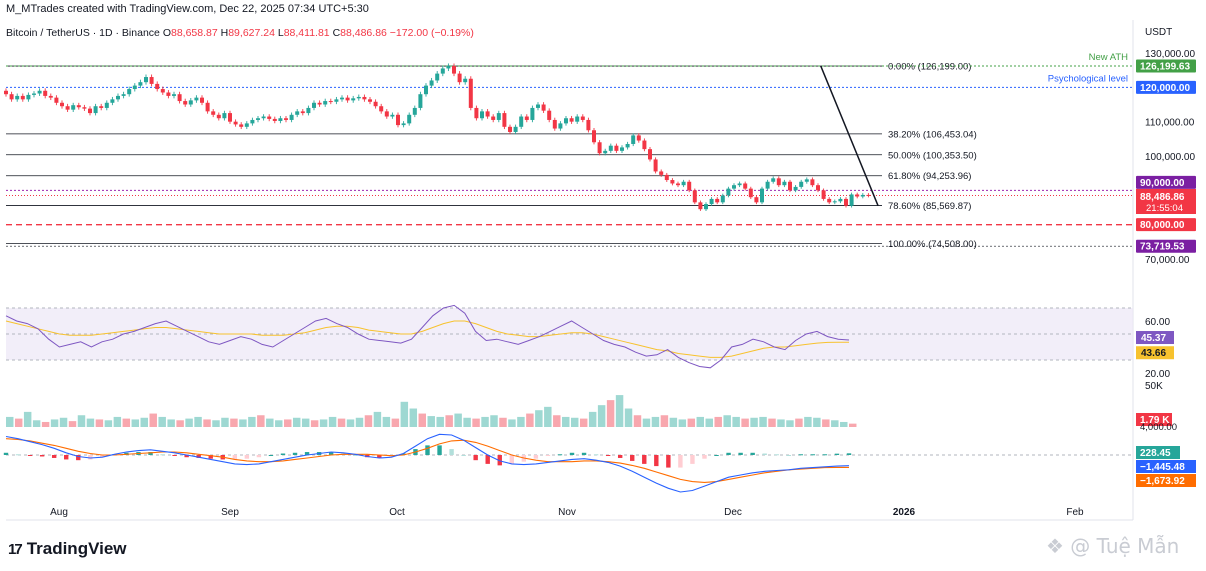 The height and width of the screenshot is (571, 1206). What do you see at coordinates (224, 33) in the screenshot?
I see `high-label: H` at bounding box center [224, 33].